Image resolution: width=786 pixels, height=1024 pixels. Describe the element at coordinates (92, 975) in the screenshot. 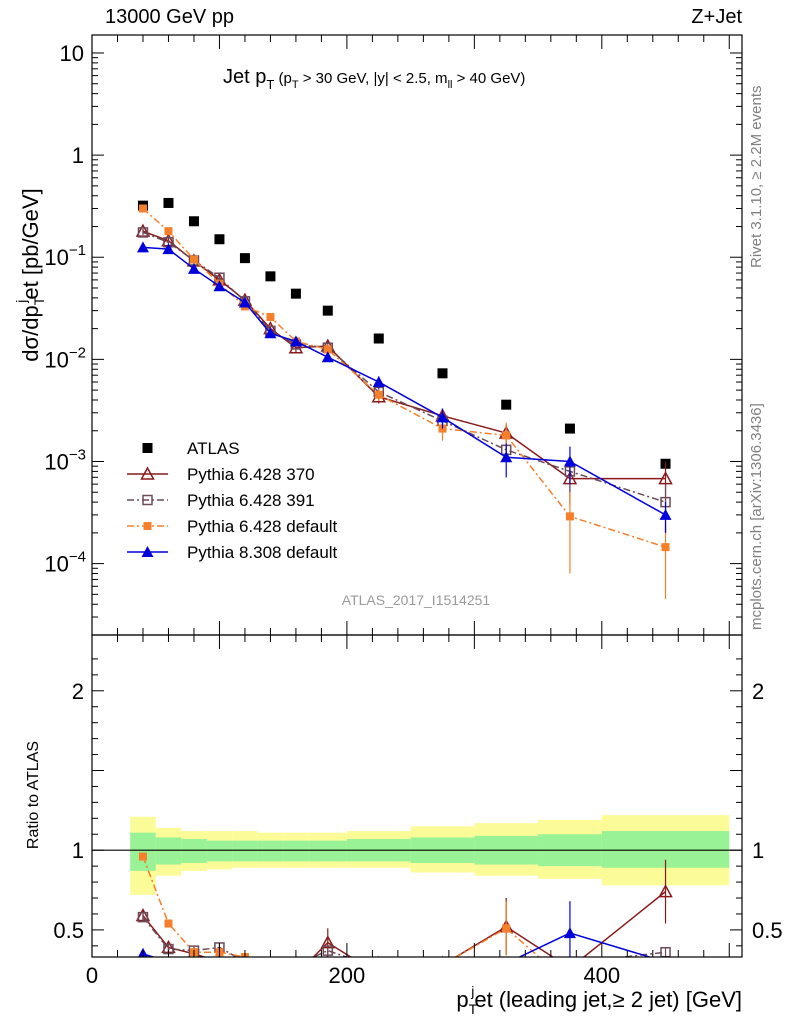

I see `x-tick-label: 0` at that location.